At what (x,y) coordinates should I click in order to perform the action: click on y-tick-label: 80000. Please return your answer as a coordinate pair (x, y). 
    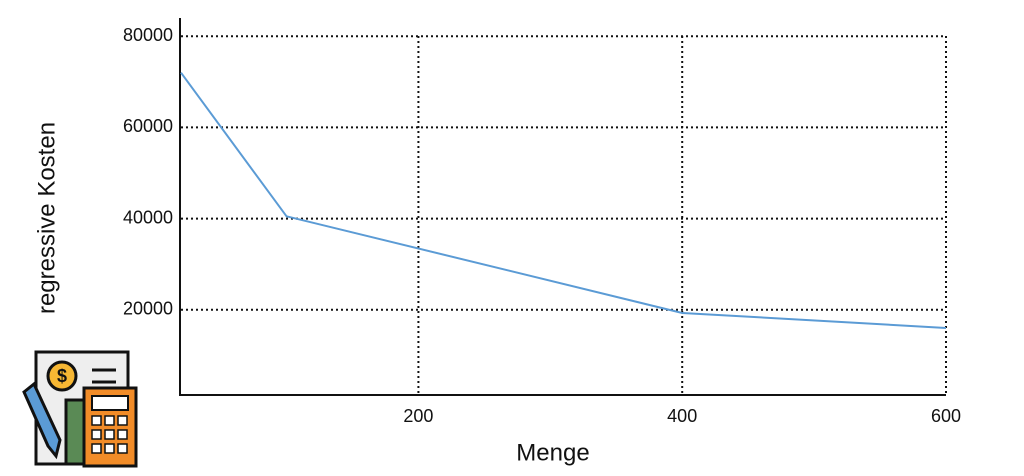
    Looking at the image, I should click on (148, 35).